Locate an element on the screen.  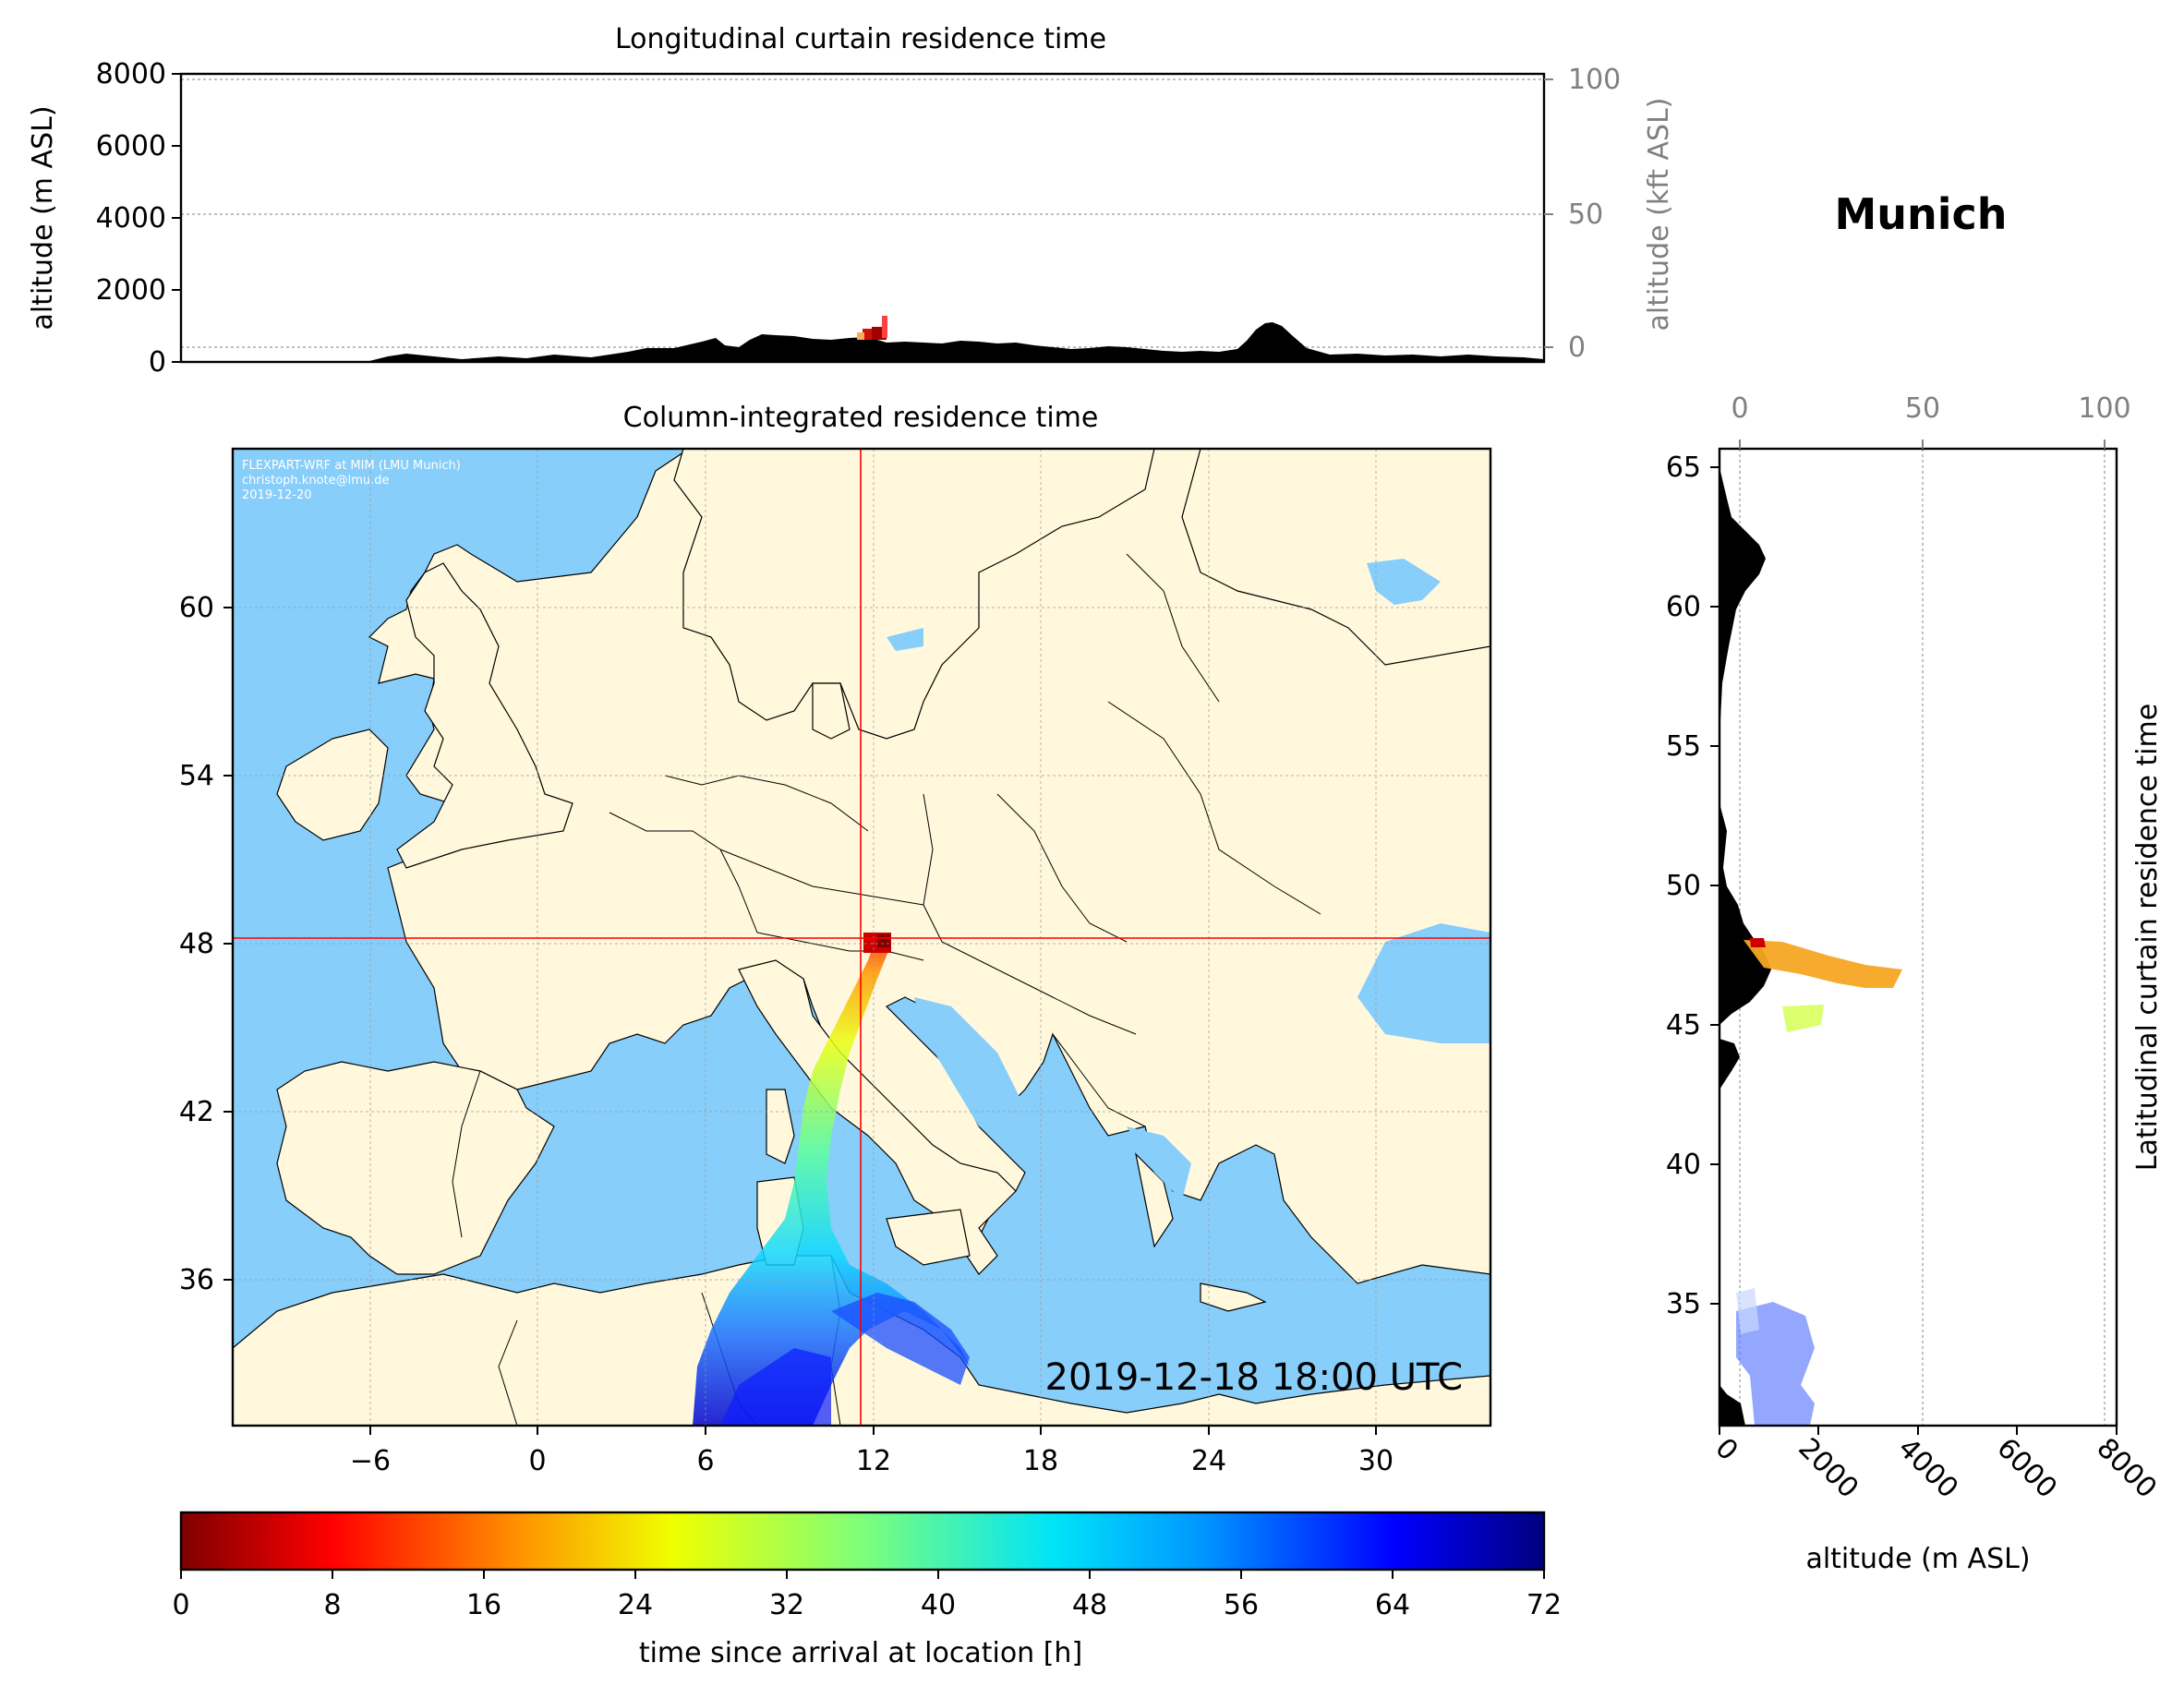
map-xtick-3: 12 is located at coordinates (873, 1461).